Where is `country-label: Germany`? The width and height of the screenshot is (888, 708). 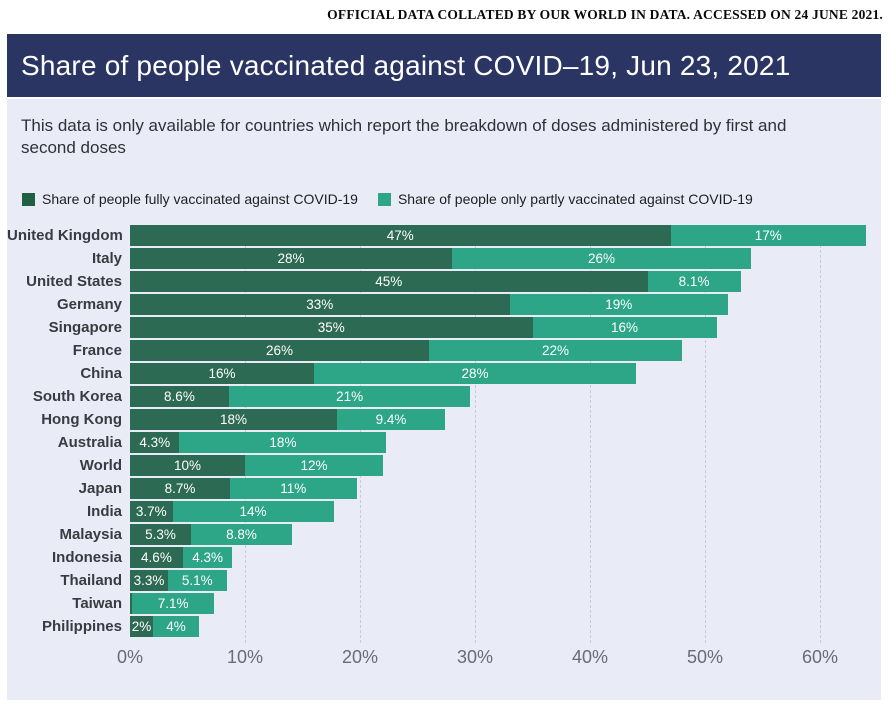 country-label: Germany is located at coordinates (89, 304).